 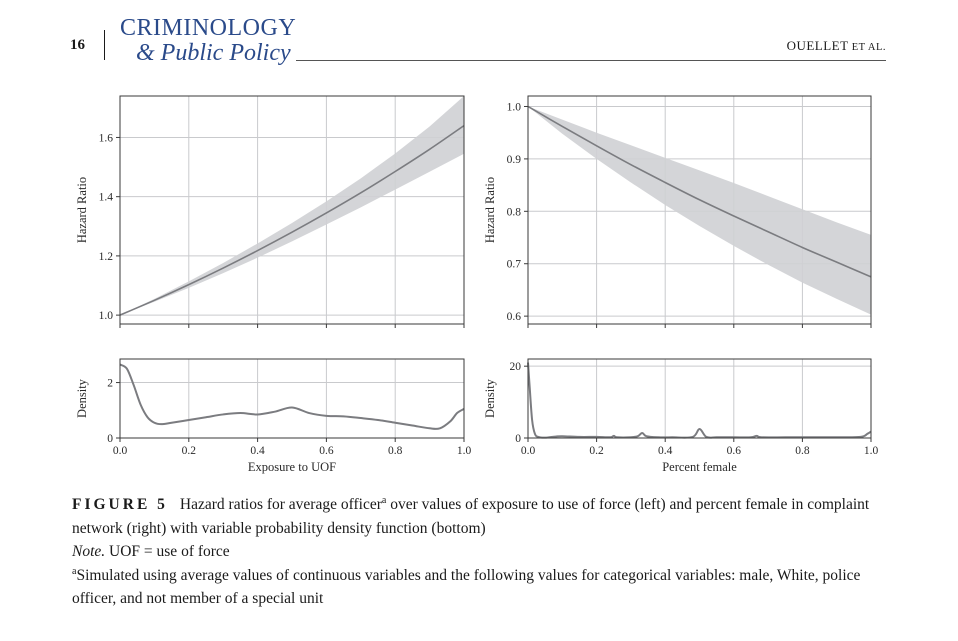 I want to click on note-label: Note., so click(x=89, y=551).